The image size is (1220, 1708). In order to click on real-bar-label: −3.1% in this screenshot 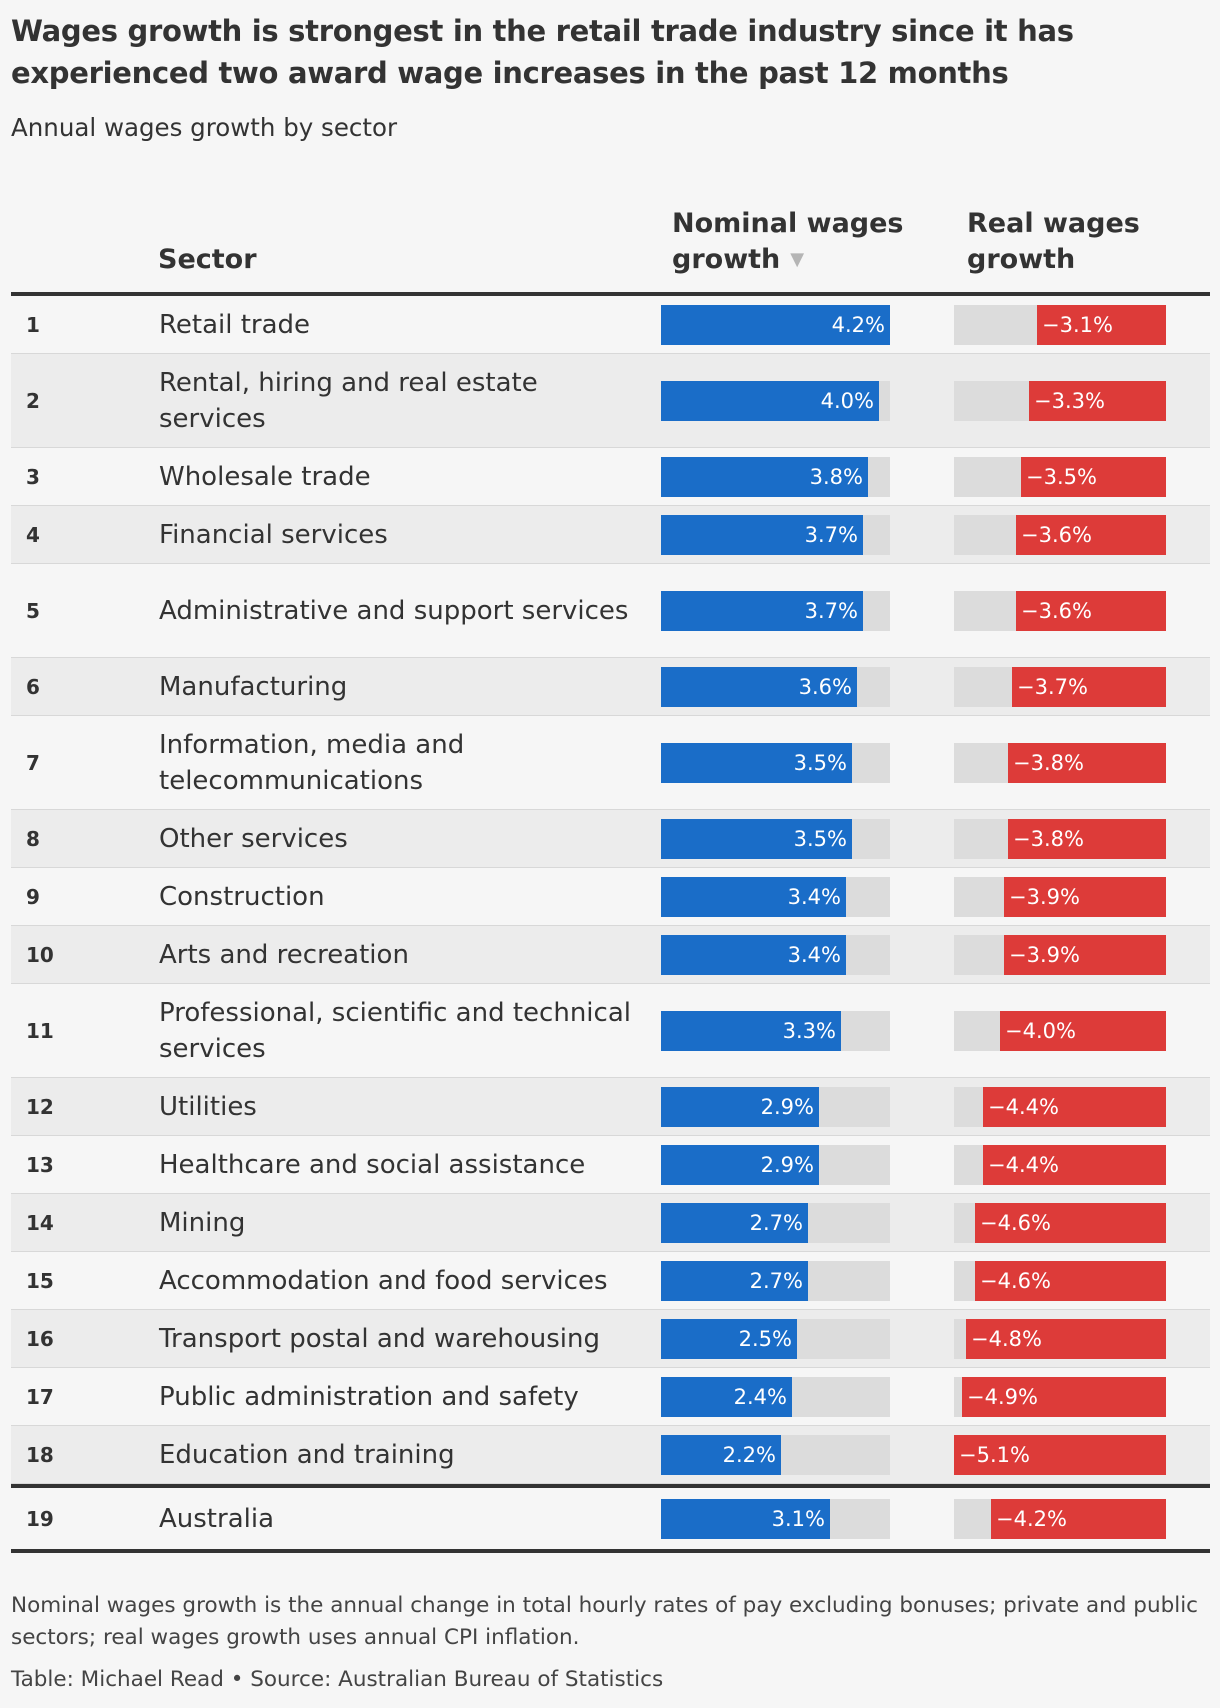, I will do `click(1077, 325)`.